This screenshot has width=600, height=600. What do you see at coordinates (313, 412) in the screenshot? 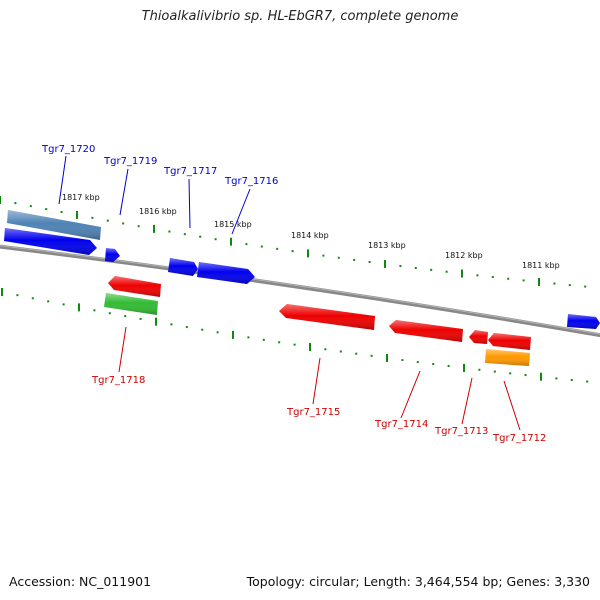
I see `label-tgr7-1715: Tgr7_1715` at bounding box center [313, 412].